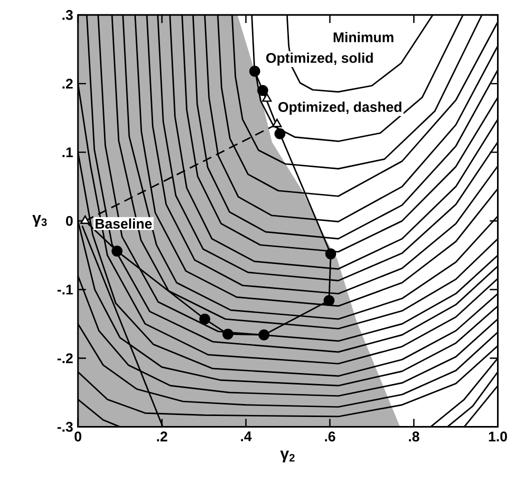 The width and height of the screenshot is (512, 491). What do you see at coordinates (287, 456) in the screenshot?
I see `x-axis-title: γ$_{2}$` at bounding box center [287, 456].